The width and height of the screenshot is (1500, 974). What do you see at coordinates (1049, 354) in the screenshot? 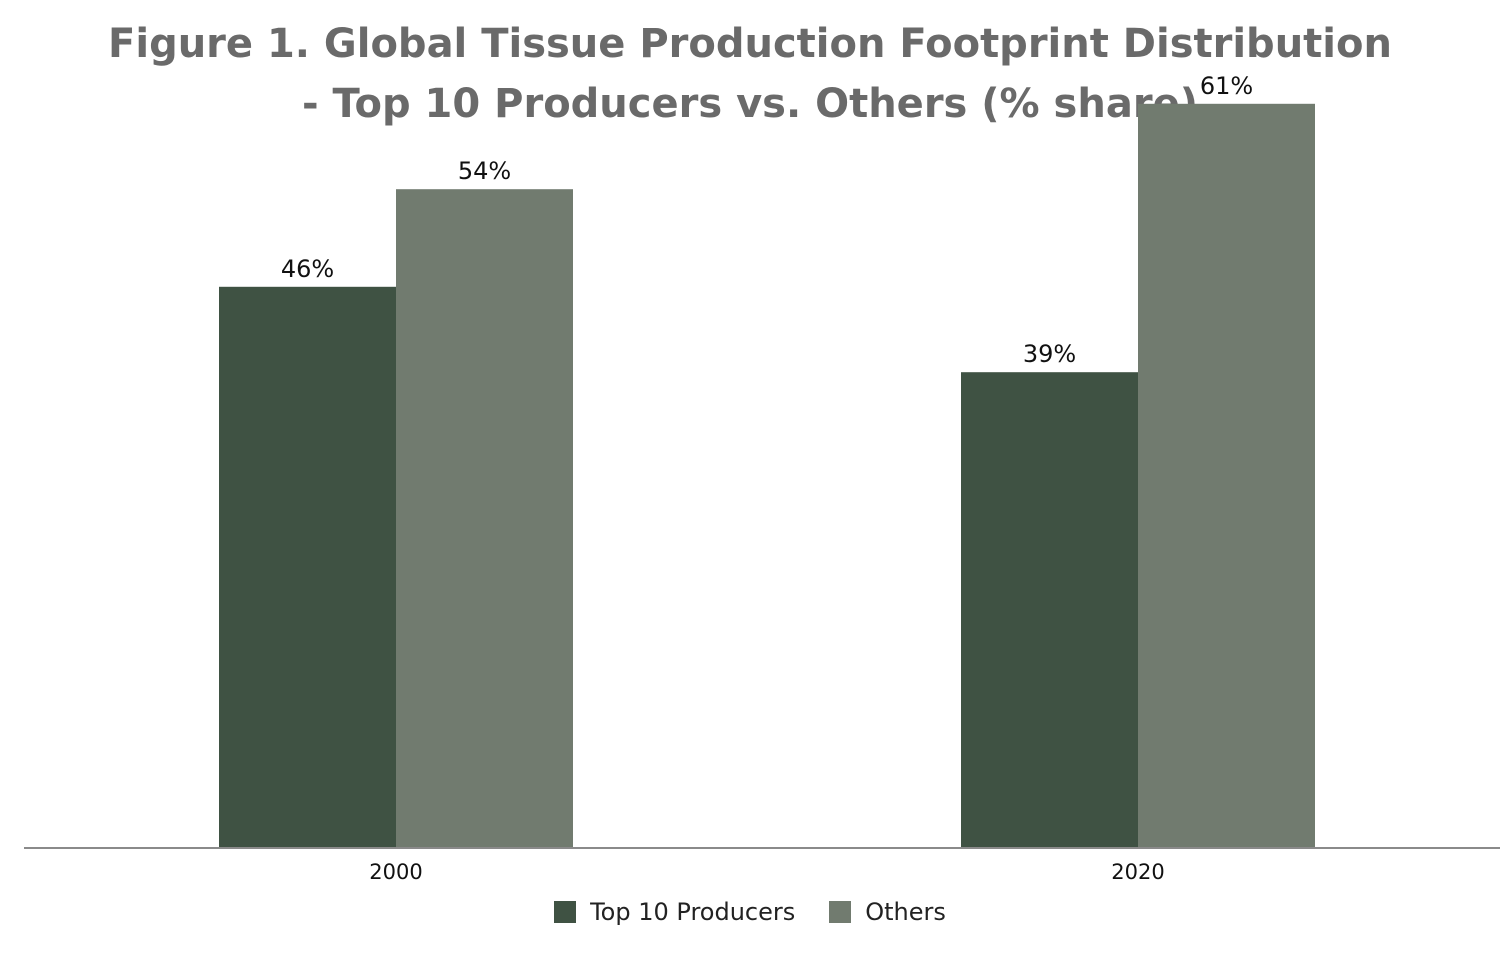
I see `data-label-top10-2020: 39%` at bounding box center [1049, 354].